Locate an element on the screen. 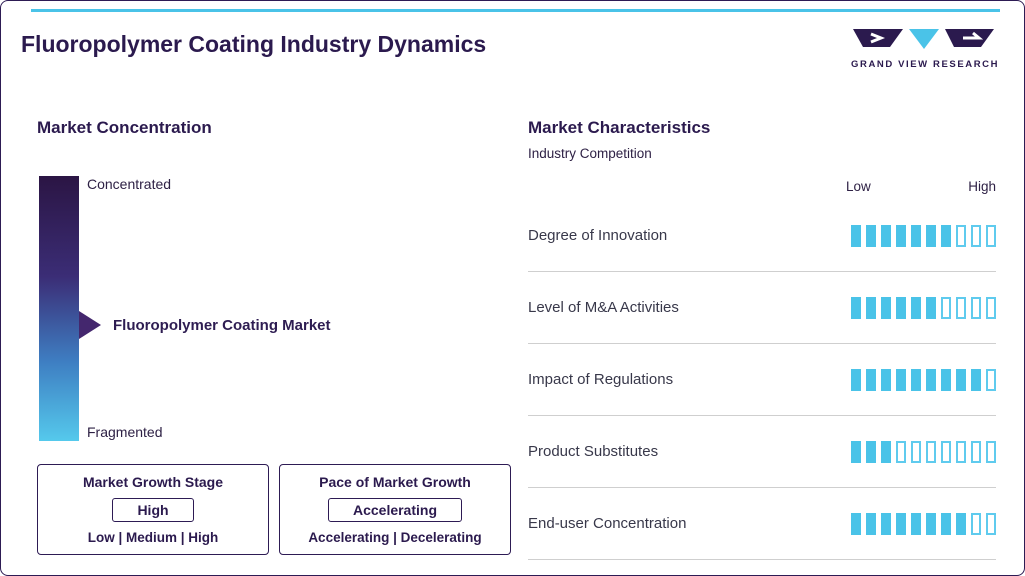 The width and height of the screenshot is (1025, 576). pace-value: Accelerating is located at coordinates (395, 510).